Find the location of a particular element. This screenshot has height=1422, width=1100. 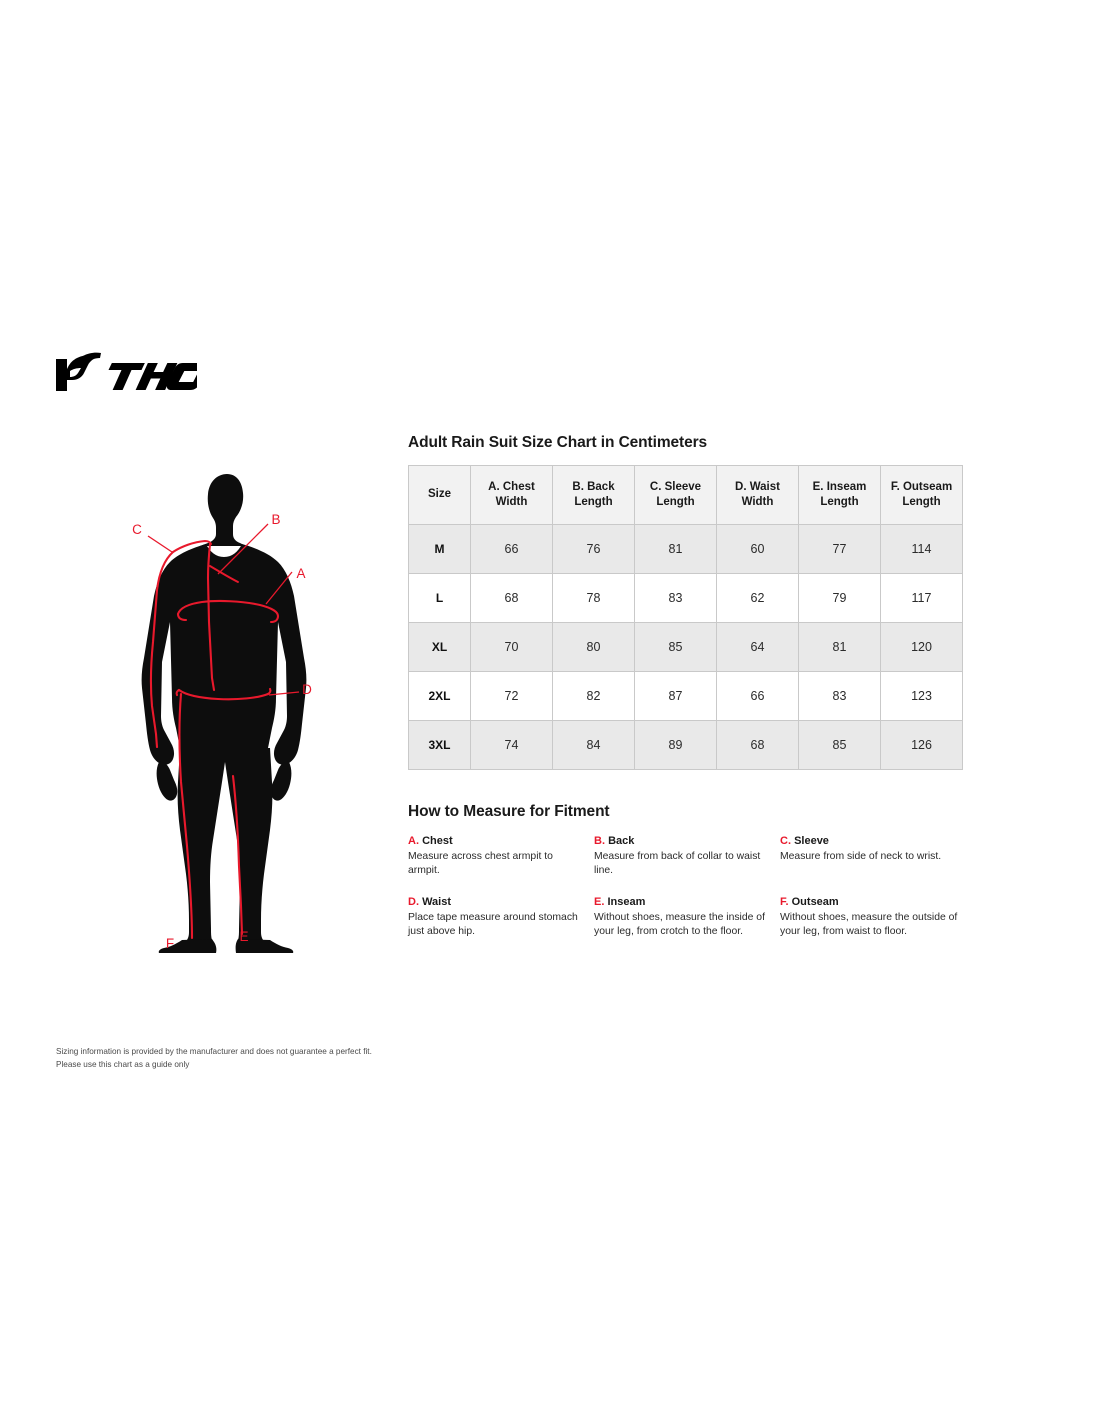

cell-waist-width: 60 is located at coordinates (757, 549).